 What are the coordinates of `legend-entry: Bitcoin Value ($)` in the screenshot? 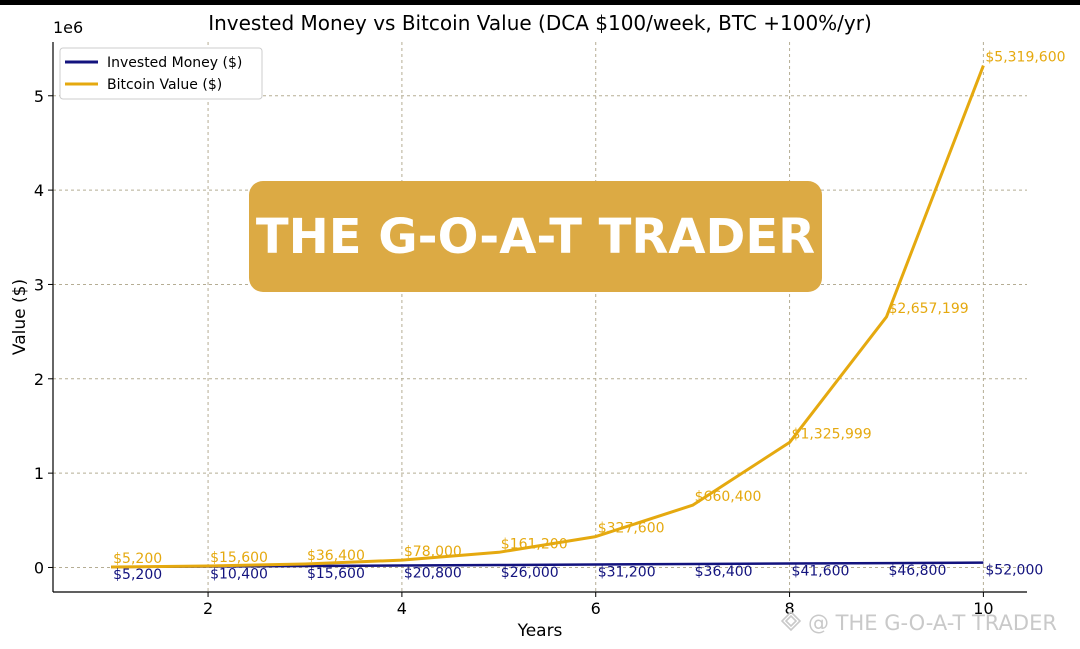 It's located at (164, 85).